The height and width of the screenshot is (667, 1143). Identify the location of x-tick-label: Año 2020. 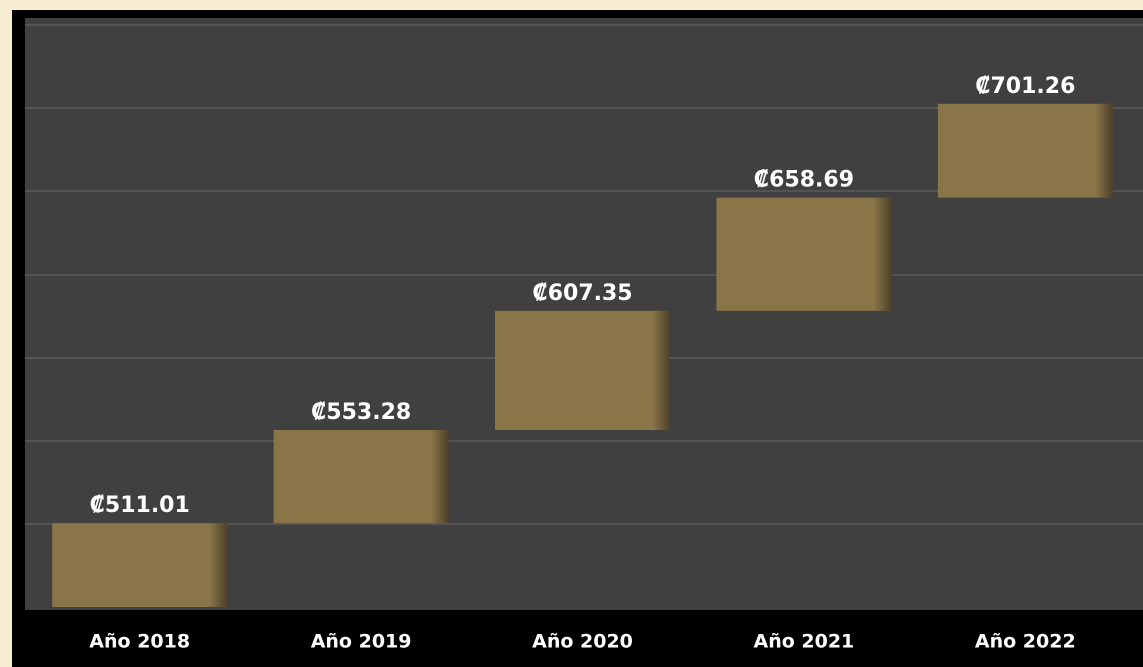
(582, 642).